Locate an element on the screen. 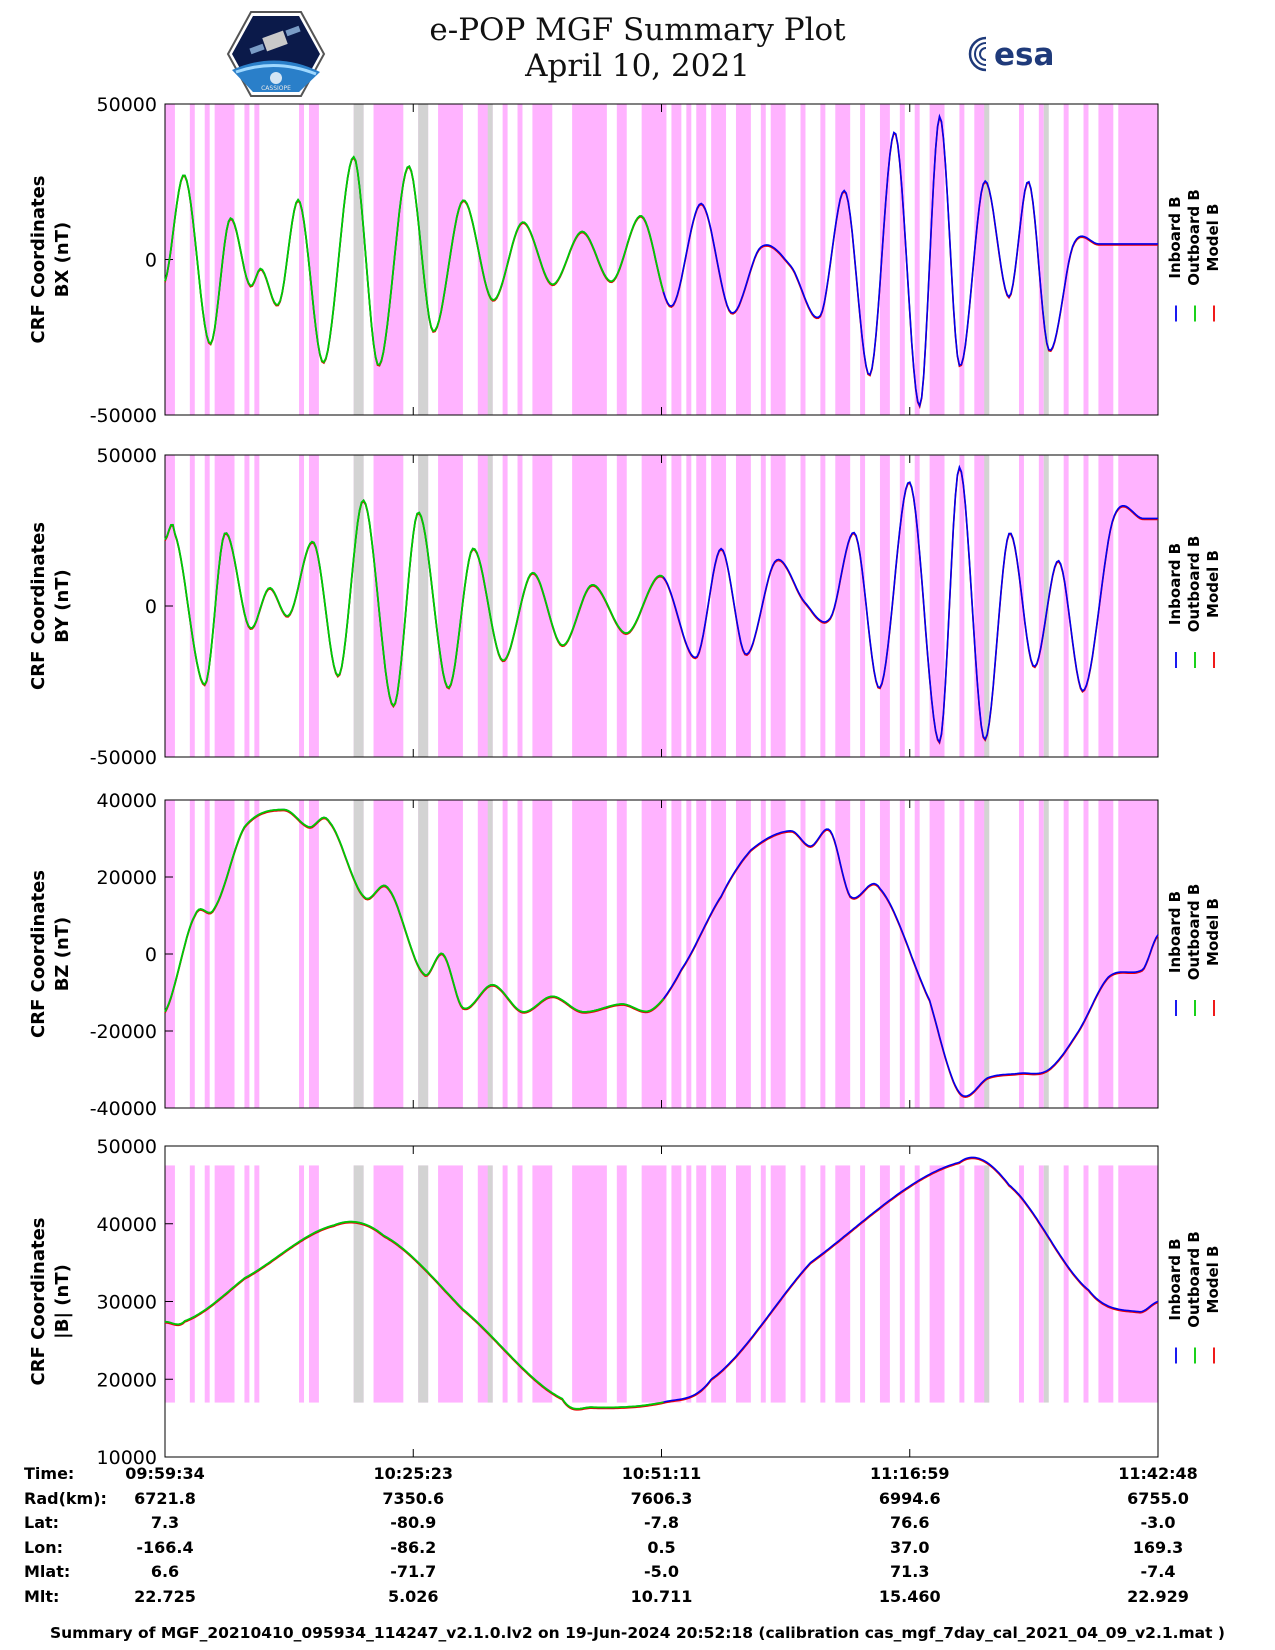 This screenshot has width=1275, height=1650. info-row-label: Rad(km): is located at coordinates (65, 1498).